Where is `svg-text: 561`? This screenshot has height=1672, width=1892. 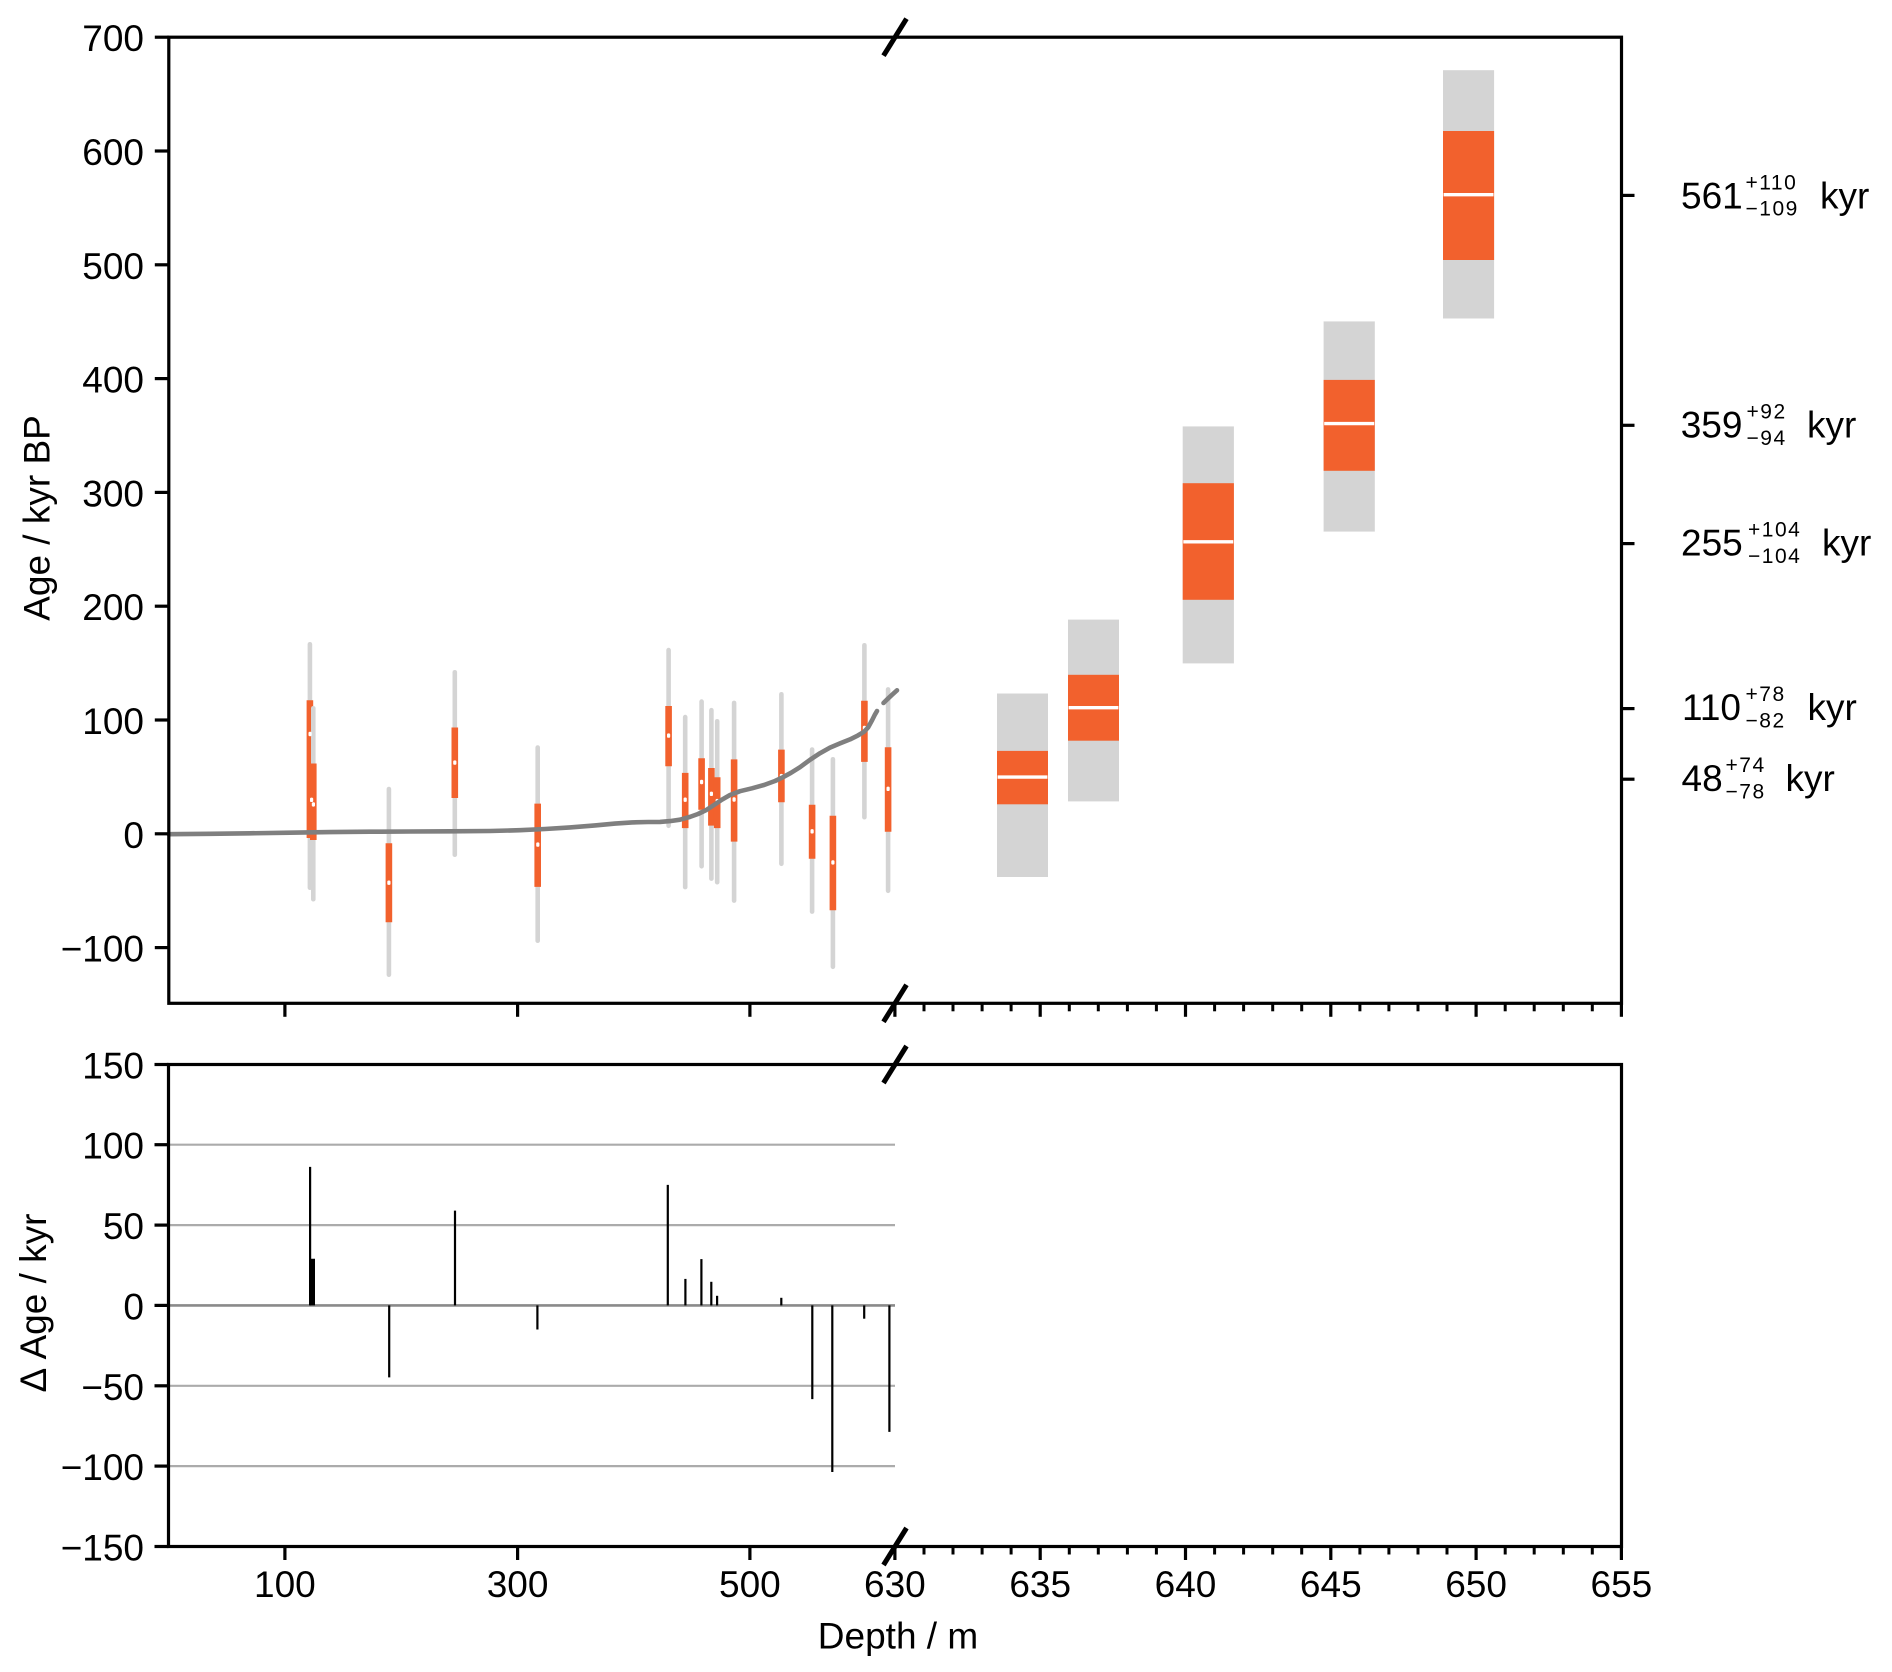
svg-text: 561 is located at coordinates (1712, 195).